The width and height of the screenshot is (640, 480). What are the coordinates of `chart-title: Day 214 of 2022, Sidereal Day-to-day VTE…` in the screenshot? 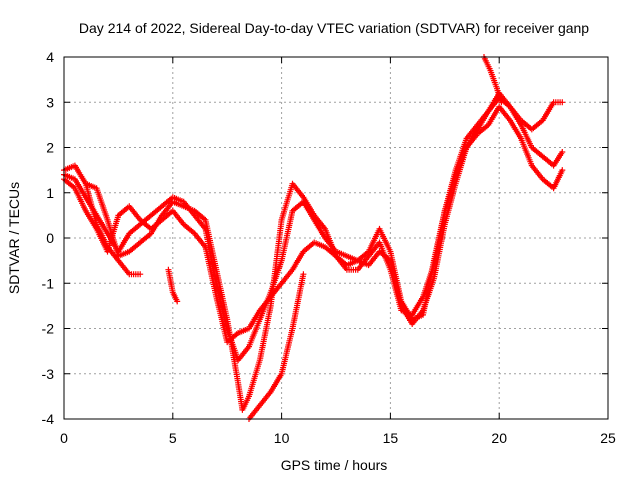 It's located at (334, 28).